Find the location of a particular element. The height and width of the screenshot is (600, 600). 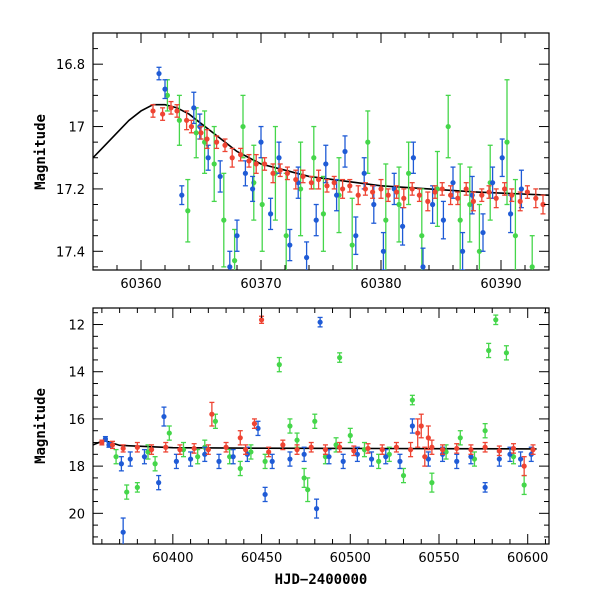

bottom-panel-ylabel: Magnitude is located at coordinates (41, 426).